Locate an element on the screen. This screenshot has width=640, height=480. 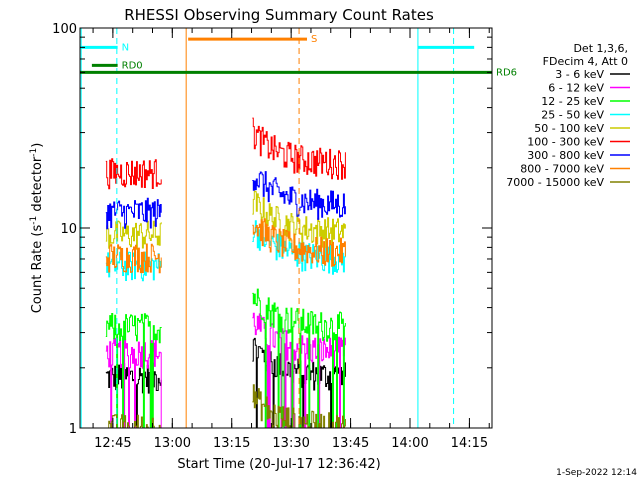
footer-date: 1-Sep-2022 12:14 is located at coordinates (596, 473).